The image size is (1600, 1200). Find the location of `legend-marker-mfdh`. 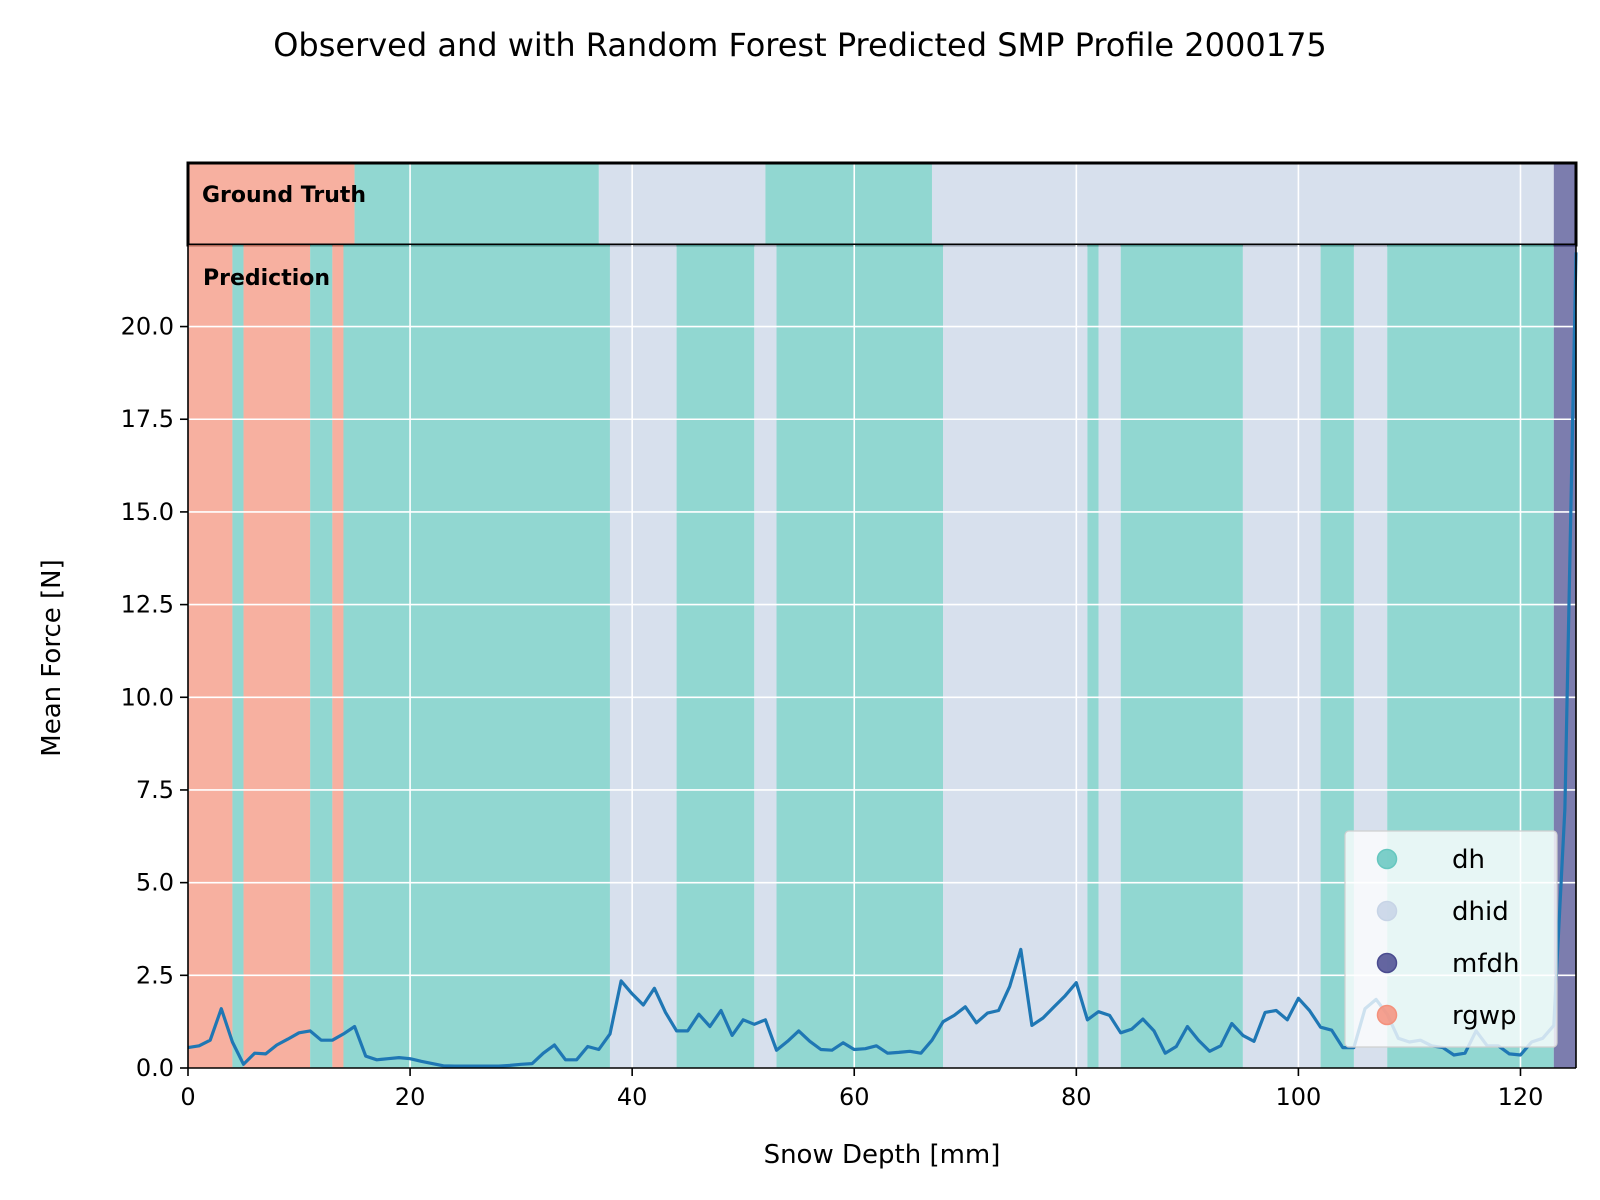

legend-marker-mfdh is located at coordinates (1387, 963).